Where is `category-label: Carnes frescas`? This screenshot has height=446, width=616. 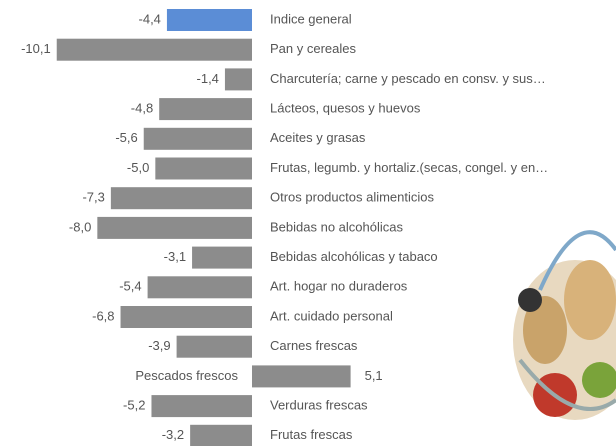
category-label: Carnes frescas is located at coordinates (314, 345).